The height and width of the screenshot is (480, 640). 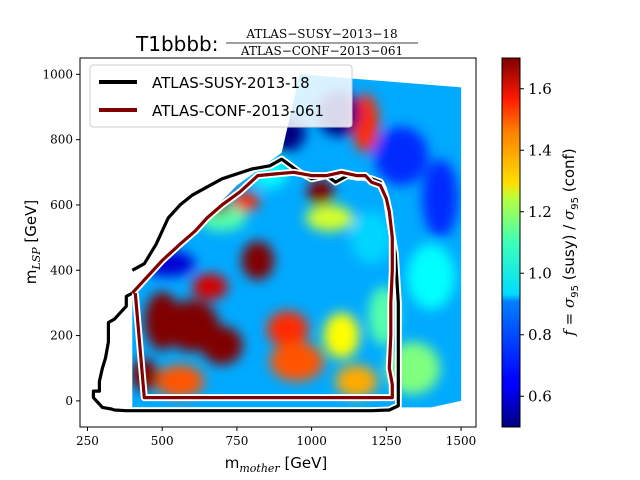 What do you see at coordinates (321, 34) in the screenshot?
I see `title-numerator: ATLAS−SUSY−2013−18` at bounding box center [321, 34].